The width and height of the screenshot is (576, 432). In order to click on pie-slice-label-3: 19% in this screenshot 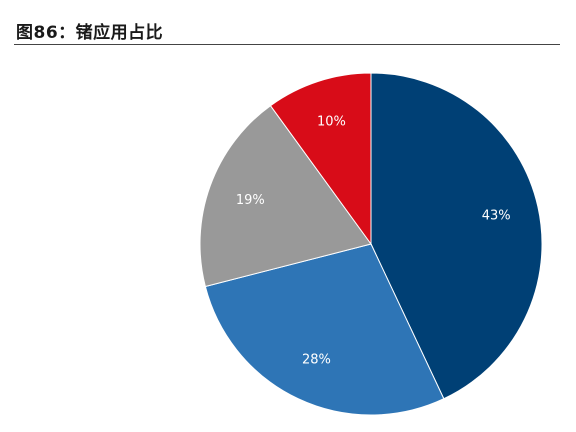, I will do `click(250, 200)`.